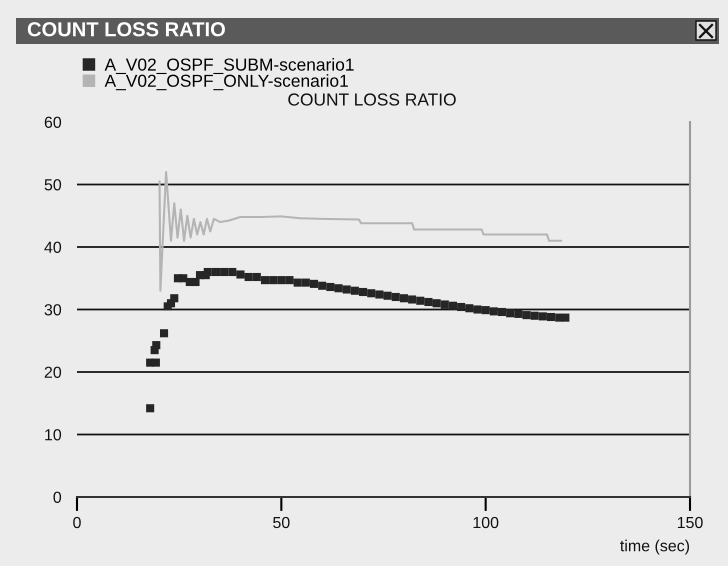 This screenshot has height=566, width=728. I want to click on y-tick-label: 0, so click(57, 497).